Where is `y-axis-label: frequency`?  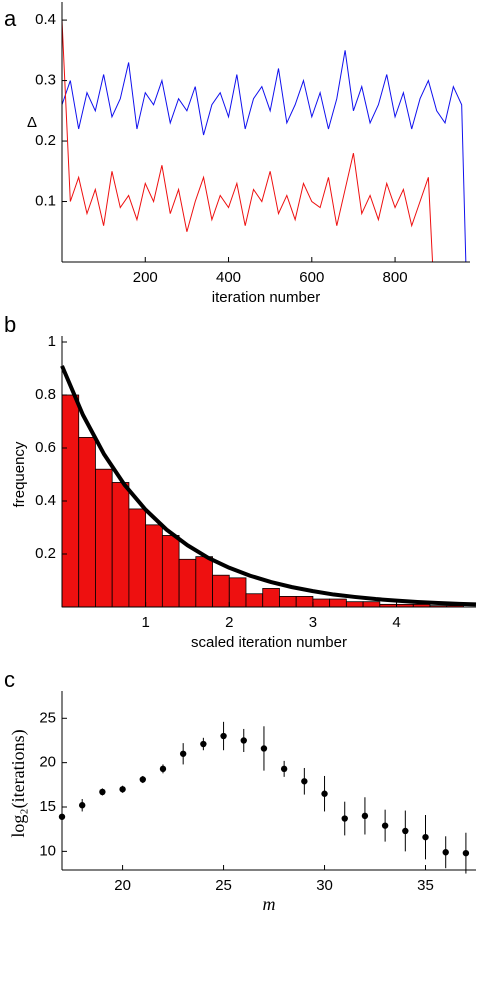
y-axis-label: frequency is located at coordinates (19, 474).